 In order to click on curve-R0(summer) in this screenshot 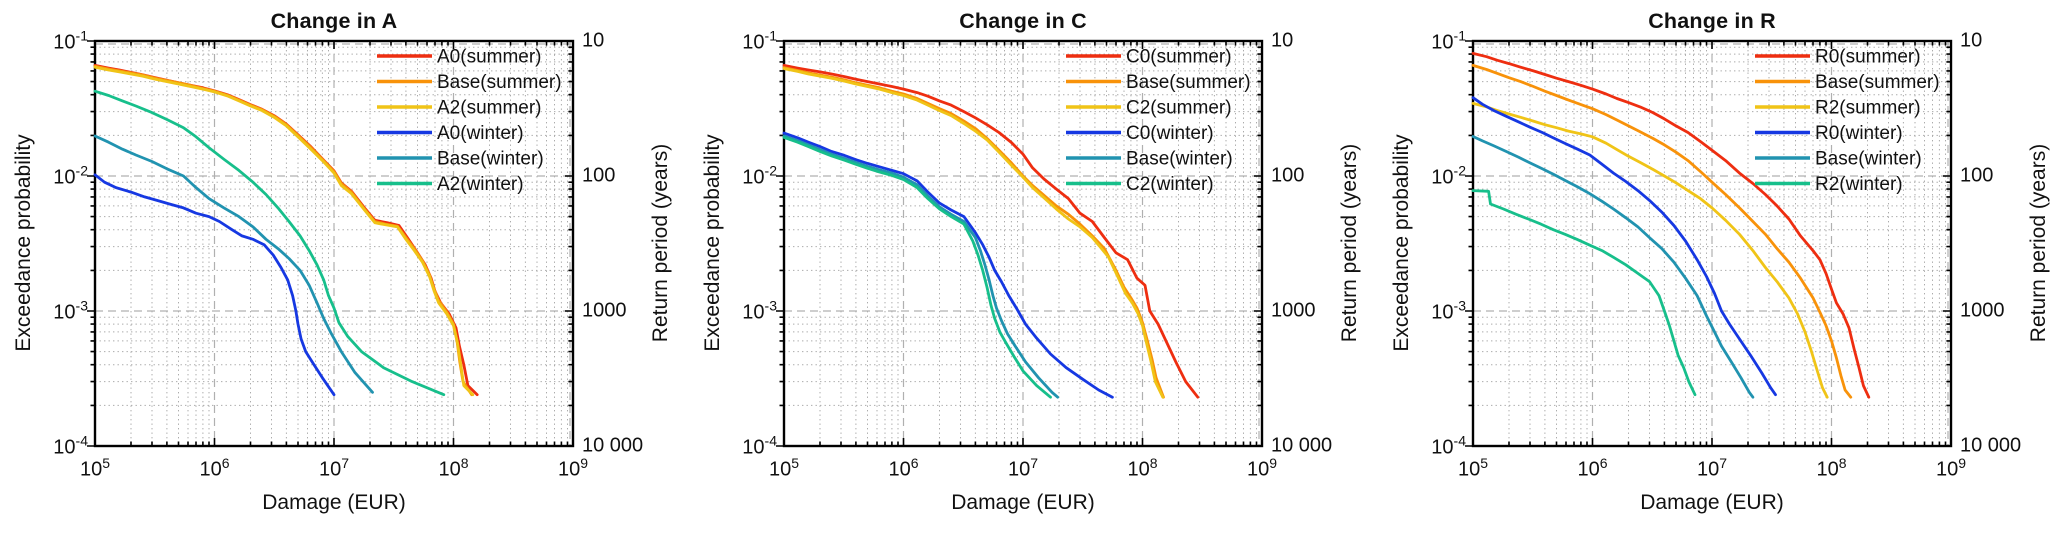, I will do `click(1671, 225)`.